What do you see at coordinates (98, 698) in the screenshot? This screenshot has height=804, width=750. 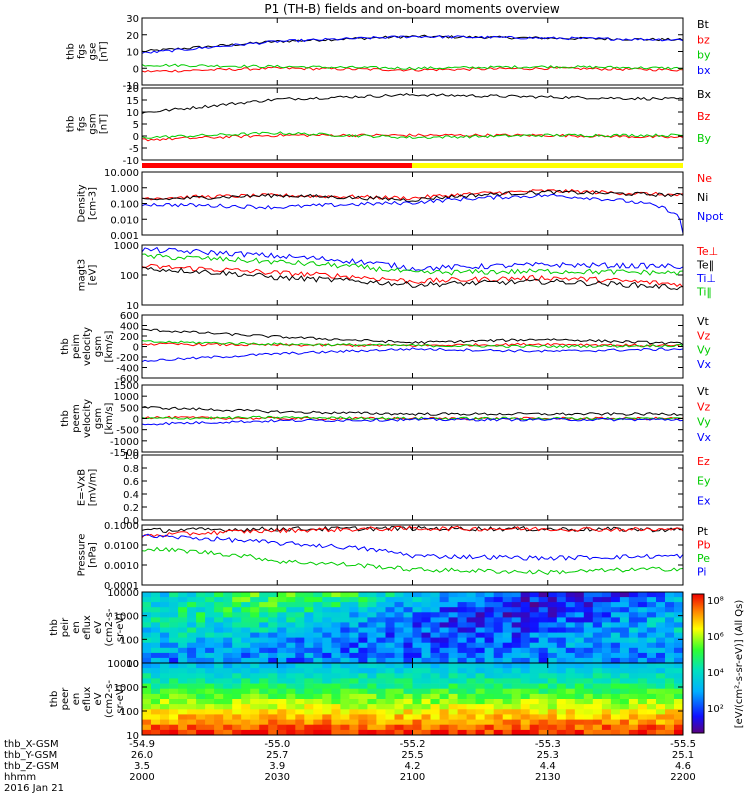 I see `y-axis-label-line: eV` at bounding box center [98, 698].